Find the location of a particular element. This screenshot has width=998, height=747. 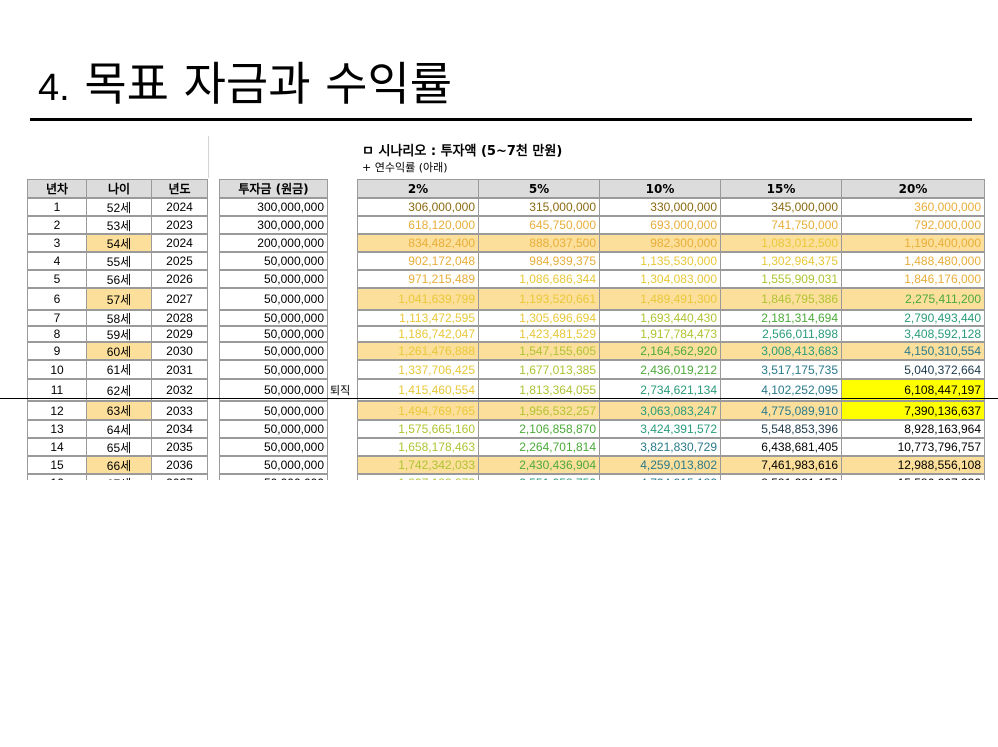

scenario-subtitle: + 연수익률 (아래) is located at coordinates (405, 167).